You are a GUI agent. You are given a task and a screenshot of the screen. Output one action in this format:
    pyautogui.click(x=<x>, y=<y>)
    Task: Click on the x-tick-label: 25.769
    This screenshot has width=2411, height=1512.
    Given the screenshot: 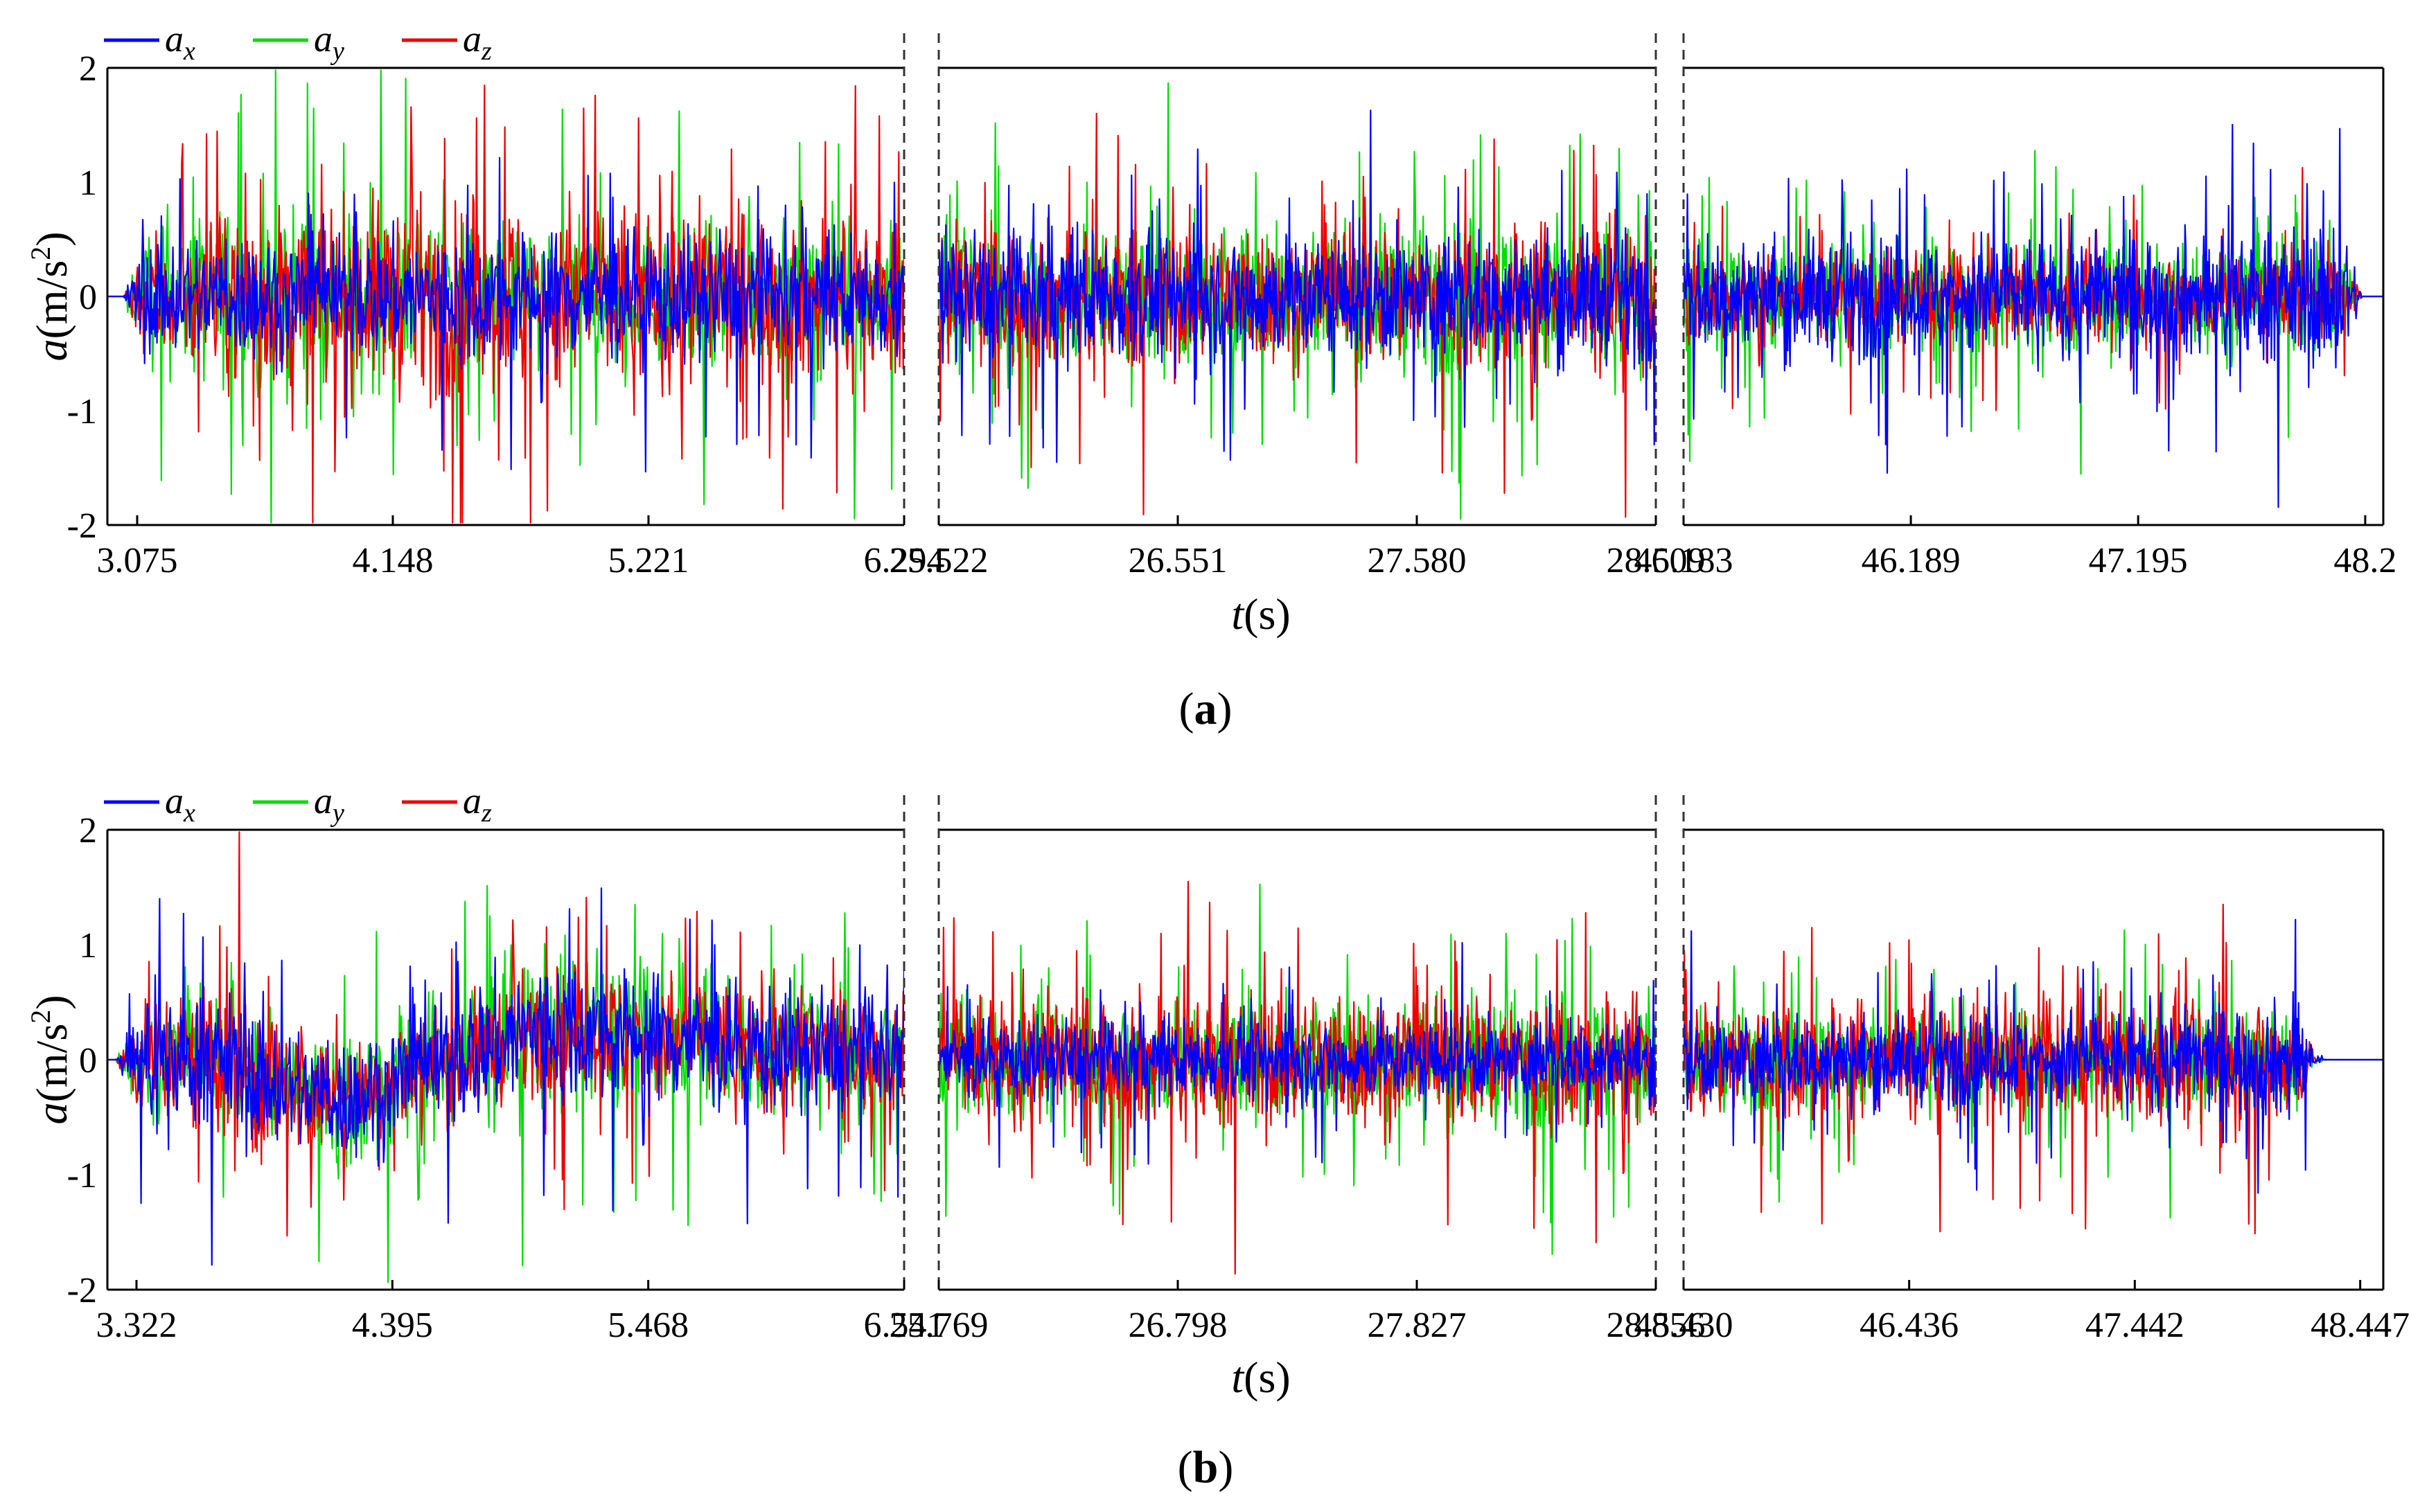 What is the action you would take?
    pyautogui.click(x=939, y=1325)
    